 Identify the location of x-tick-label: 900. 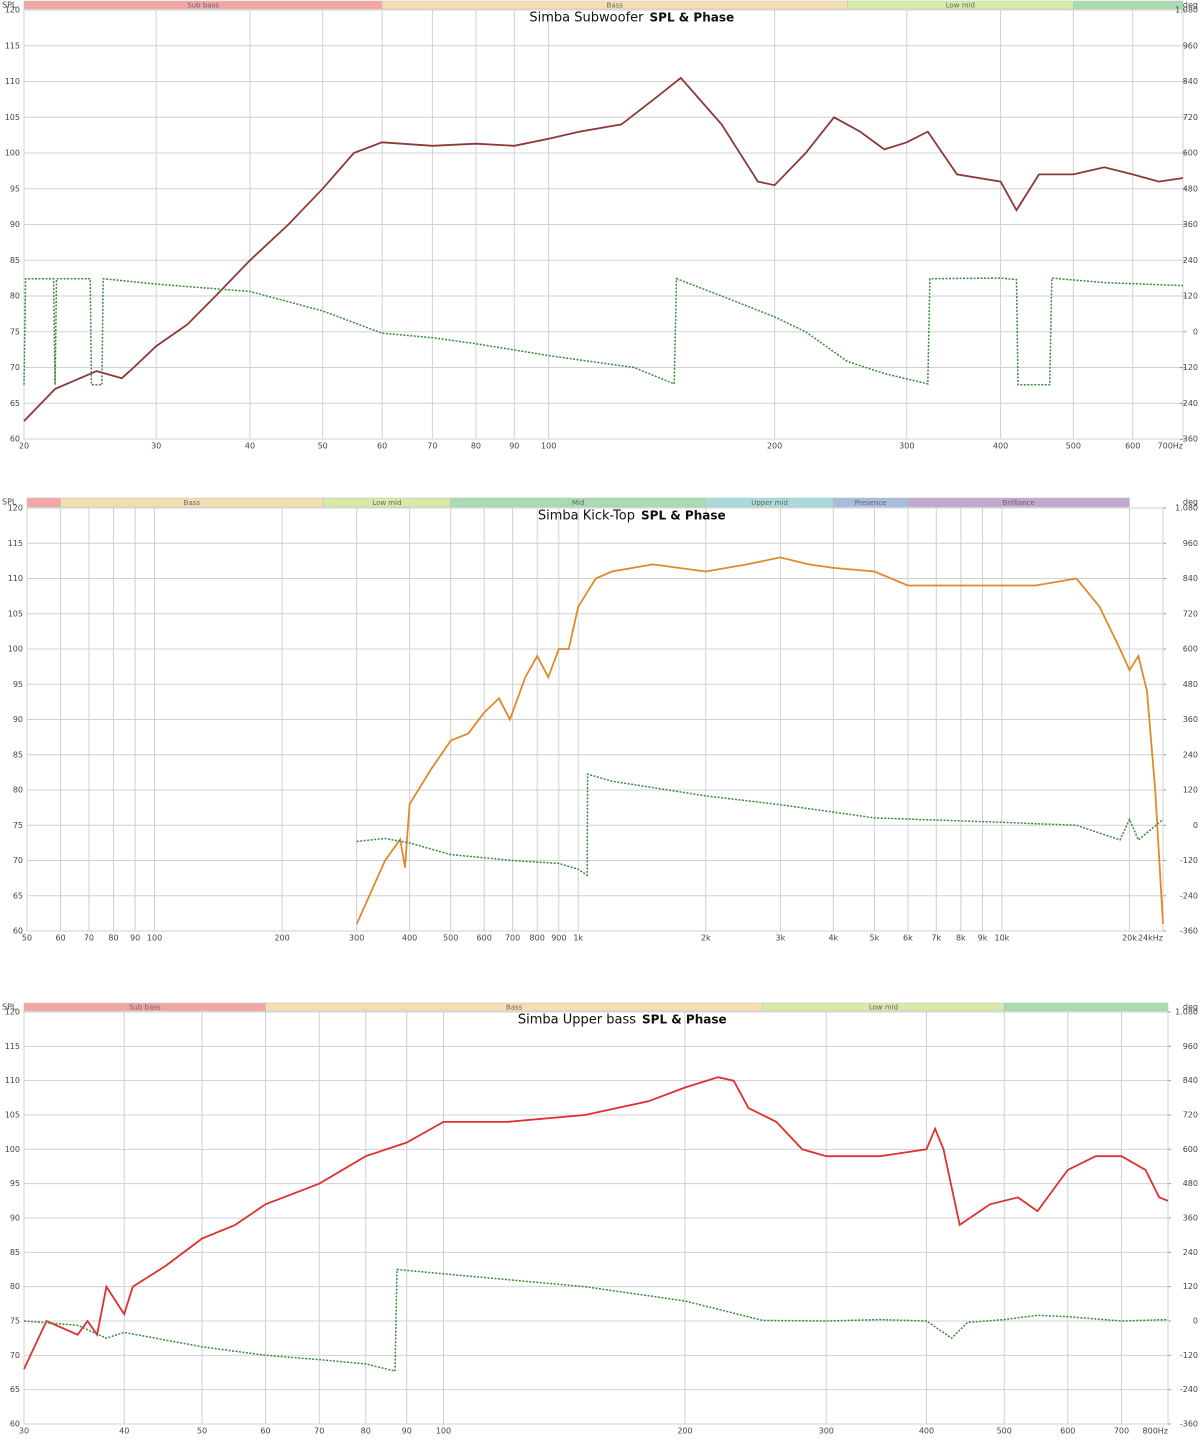
(558, 938).